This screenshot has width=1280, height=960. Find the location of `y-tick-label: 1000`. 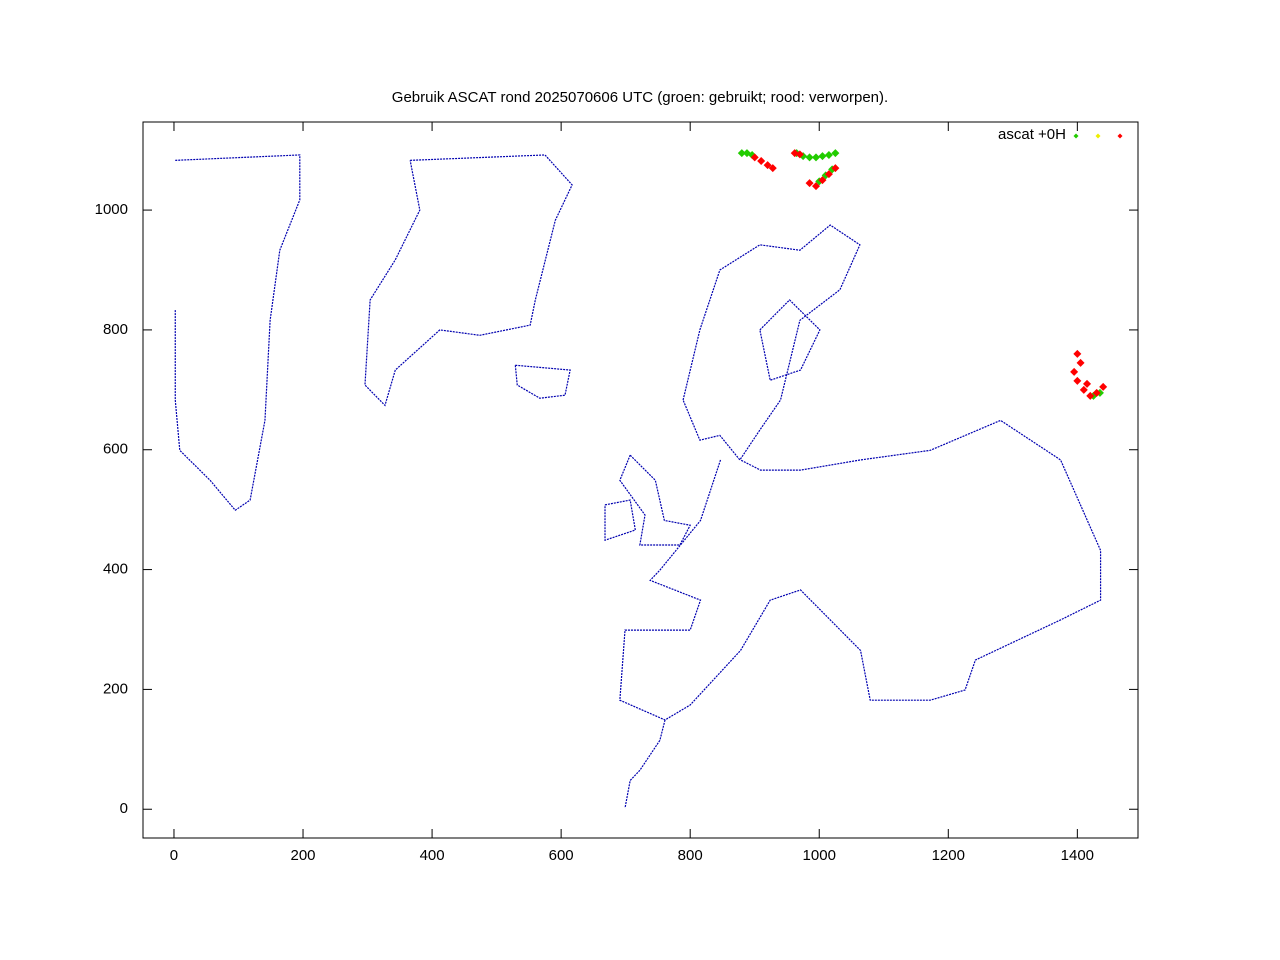

y-tick-label: 1000 is located at coordinates (111, 209).